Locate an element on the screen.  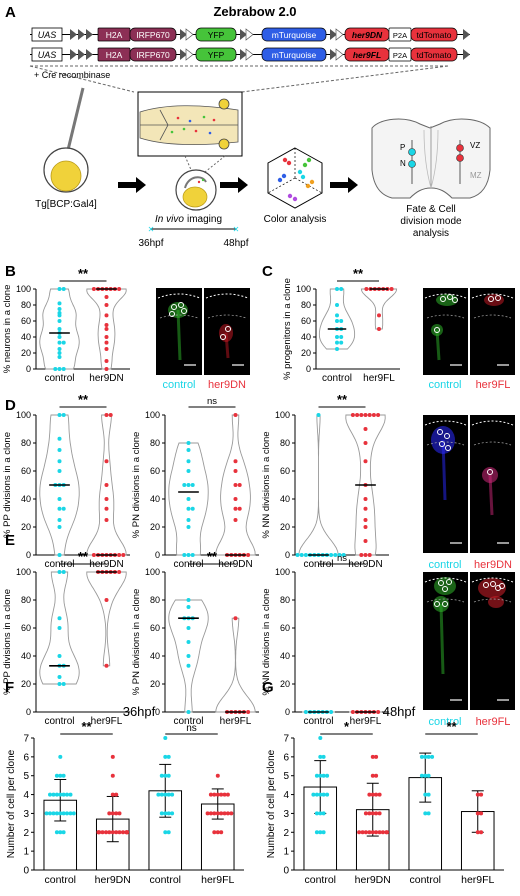
y-tick-label: 20 is located at coordinates (306, 353).